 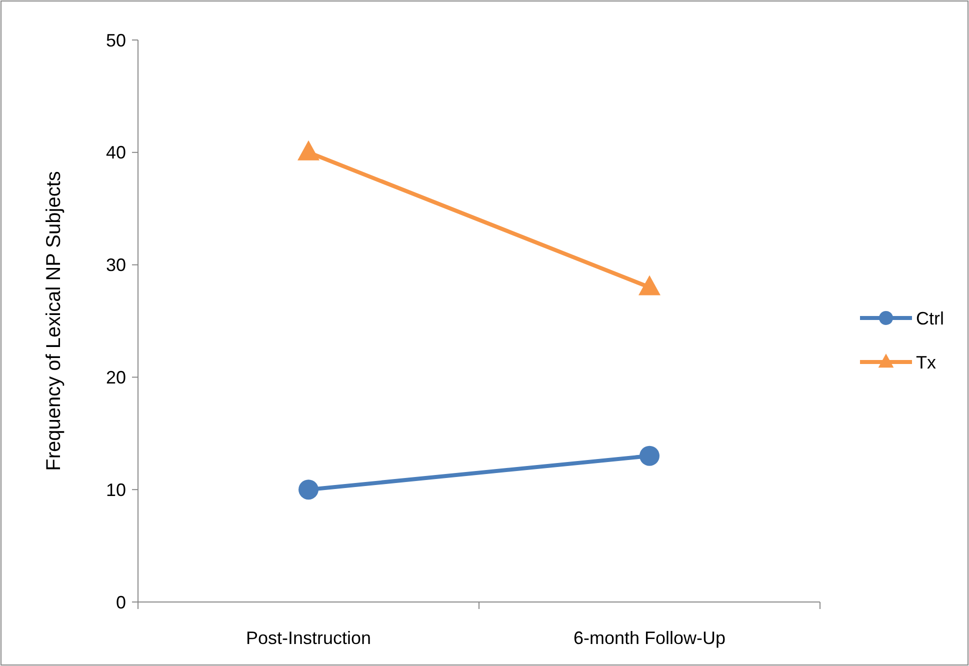 What do you see at coordinates (116, 378) in the screenshot?
I see `y-tick-label: 20` at bounding box center [116, 378].